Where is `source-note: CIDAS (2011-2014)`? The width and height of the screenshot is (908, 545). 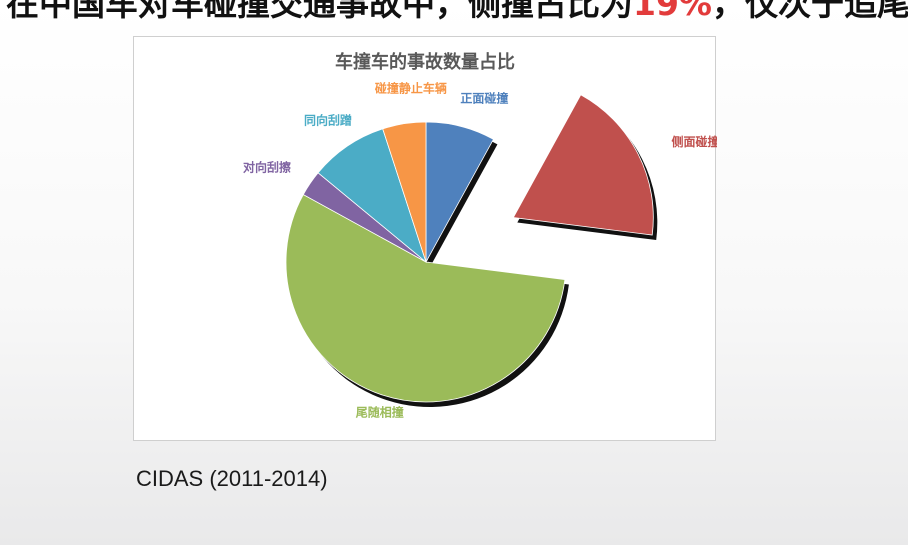
source-note: CIDAS (2011-2014) is located at coordinates (232, 478).